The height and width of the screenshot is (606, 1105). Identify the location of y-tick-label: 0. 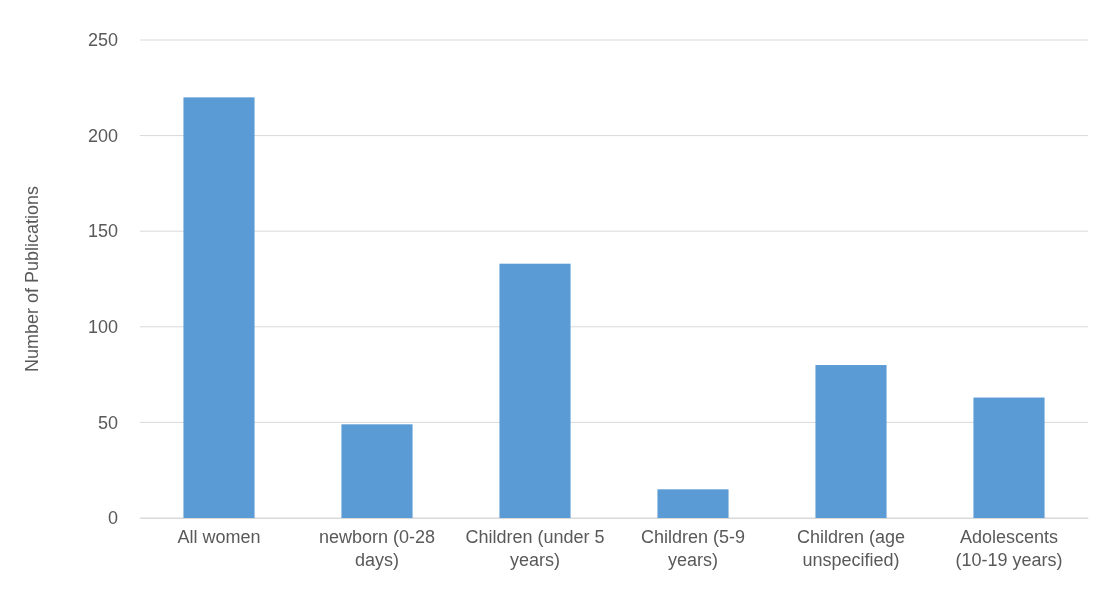
(112, 518).